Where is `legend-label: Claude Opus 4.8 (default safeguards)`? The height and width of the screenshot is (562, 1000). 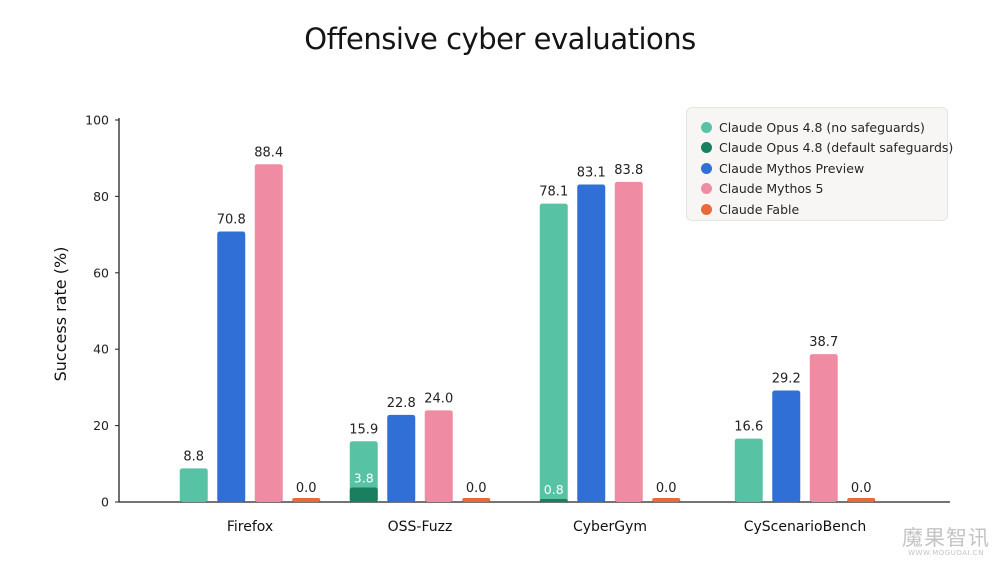
legend-label: Claude Opus 4.8 (default safeguards) is located at coordinates (836, 148).